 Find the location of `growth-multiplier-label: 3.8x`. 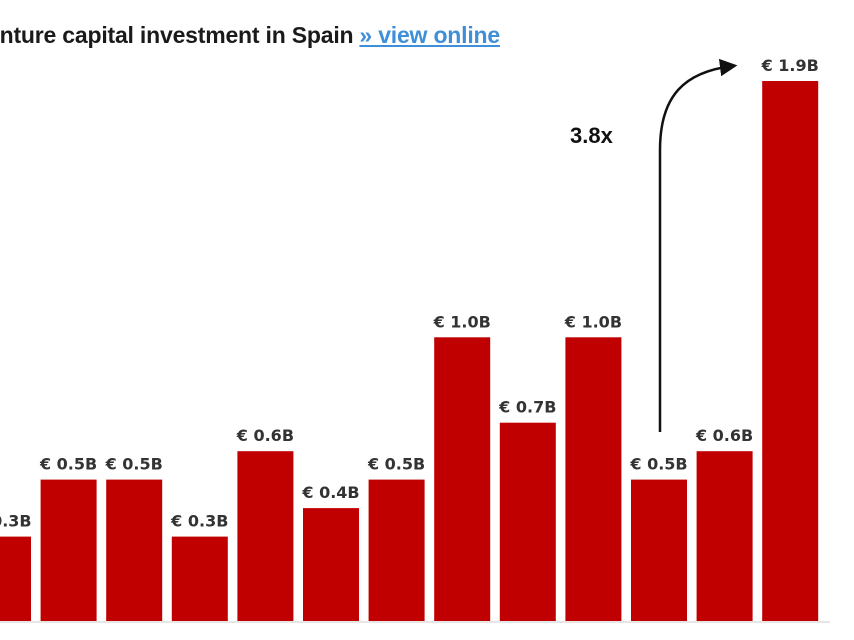

growth-multiplier-label: 3.8x is located at coordinates (592, 135).